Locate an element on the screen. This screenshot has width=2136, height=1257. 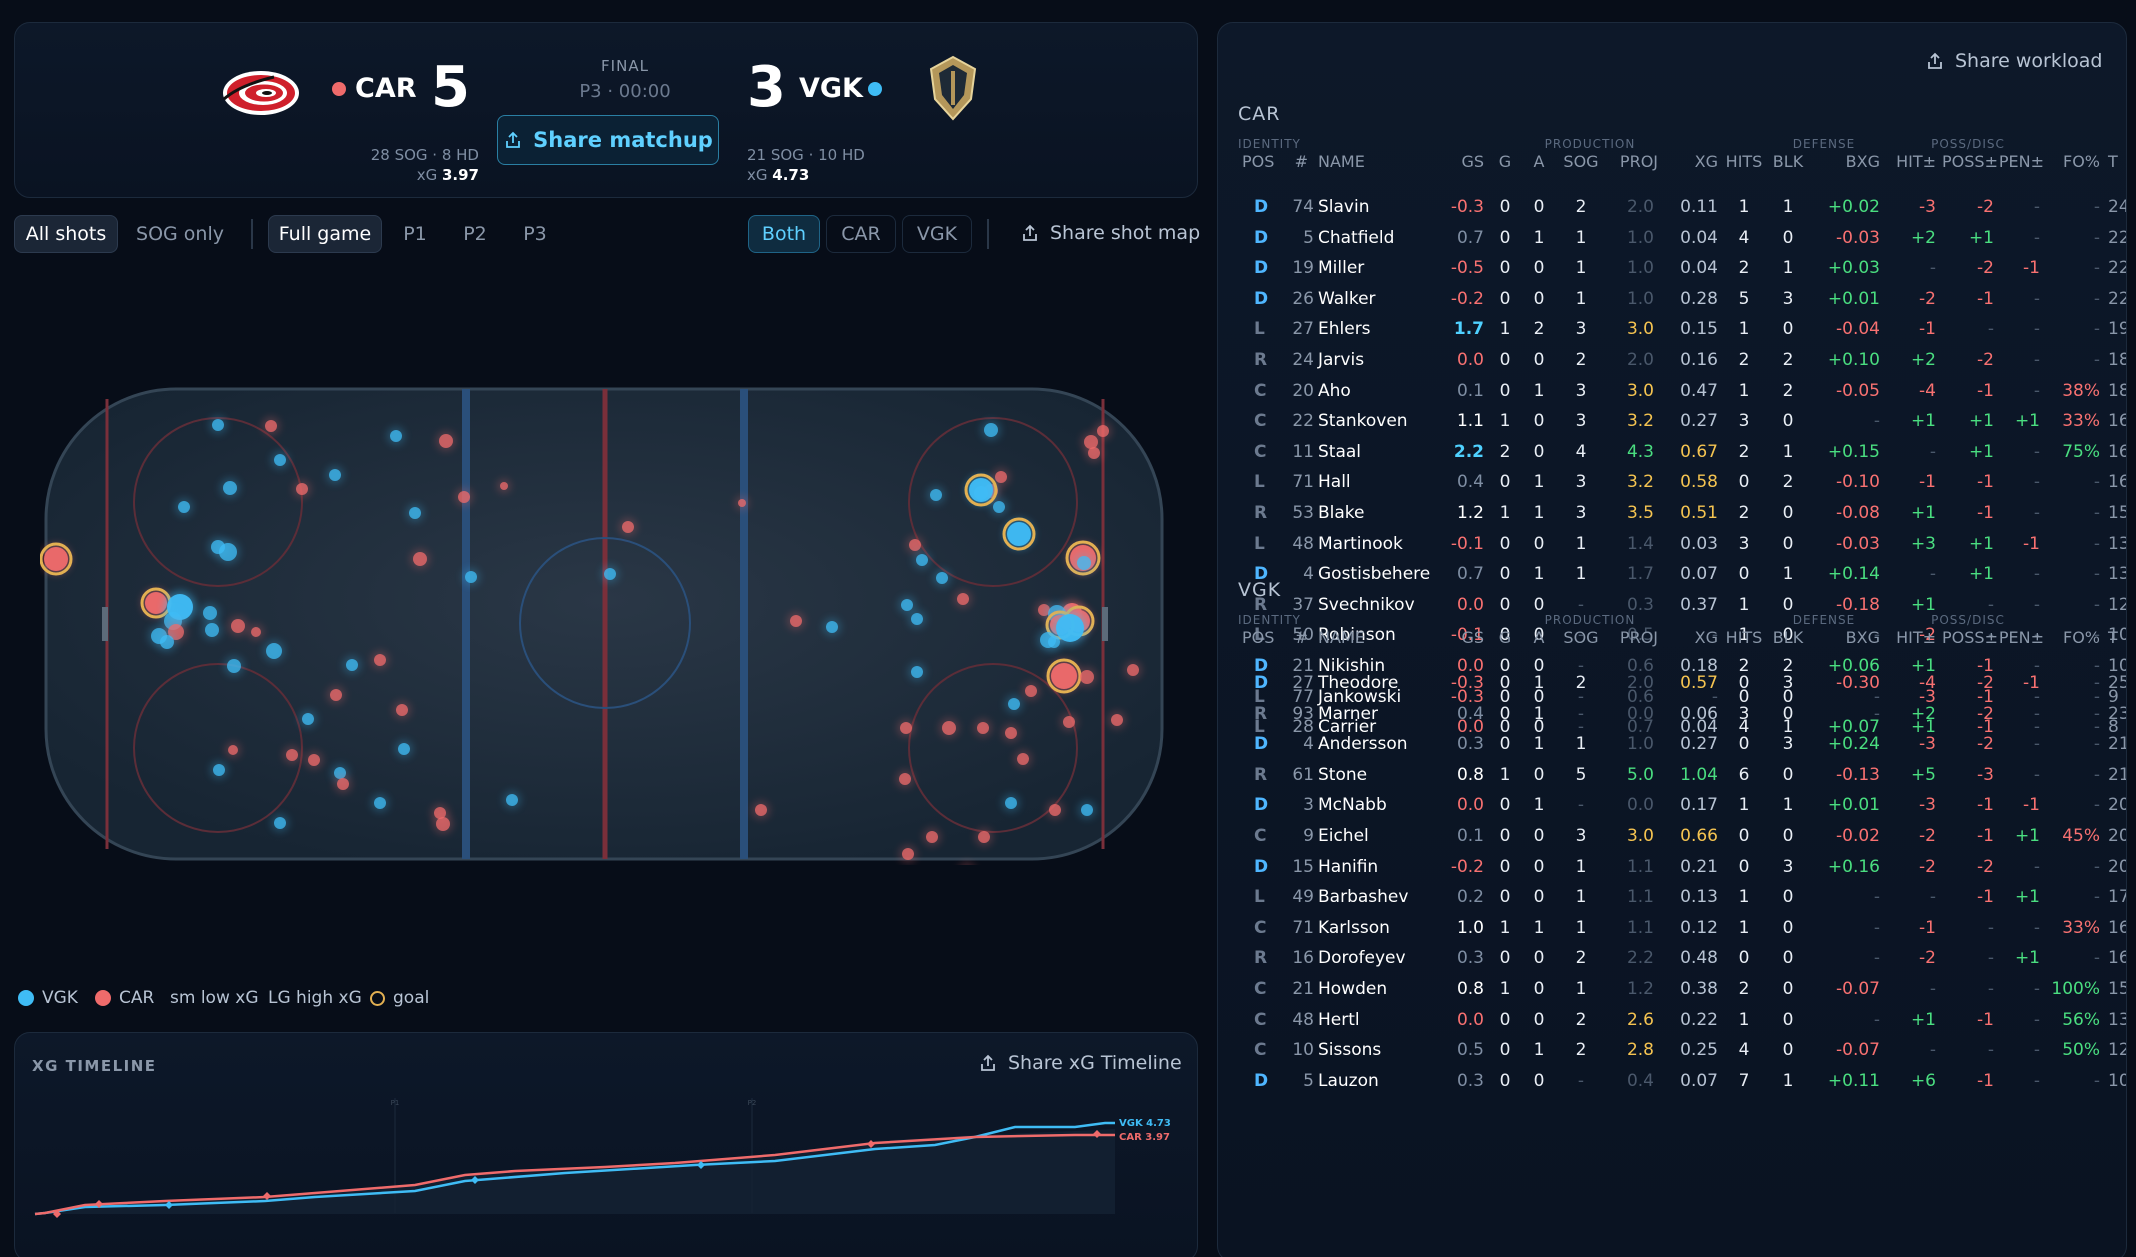
filter-team-car: CAR is located at coordinates (861, 234).